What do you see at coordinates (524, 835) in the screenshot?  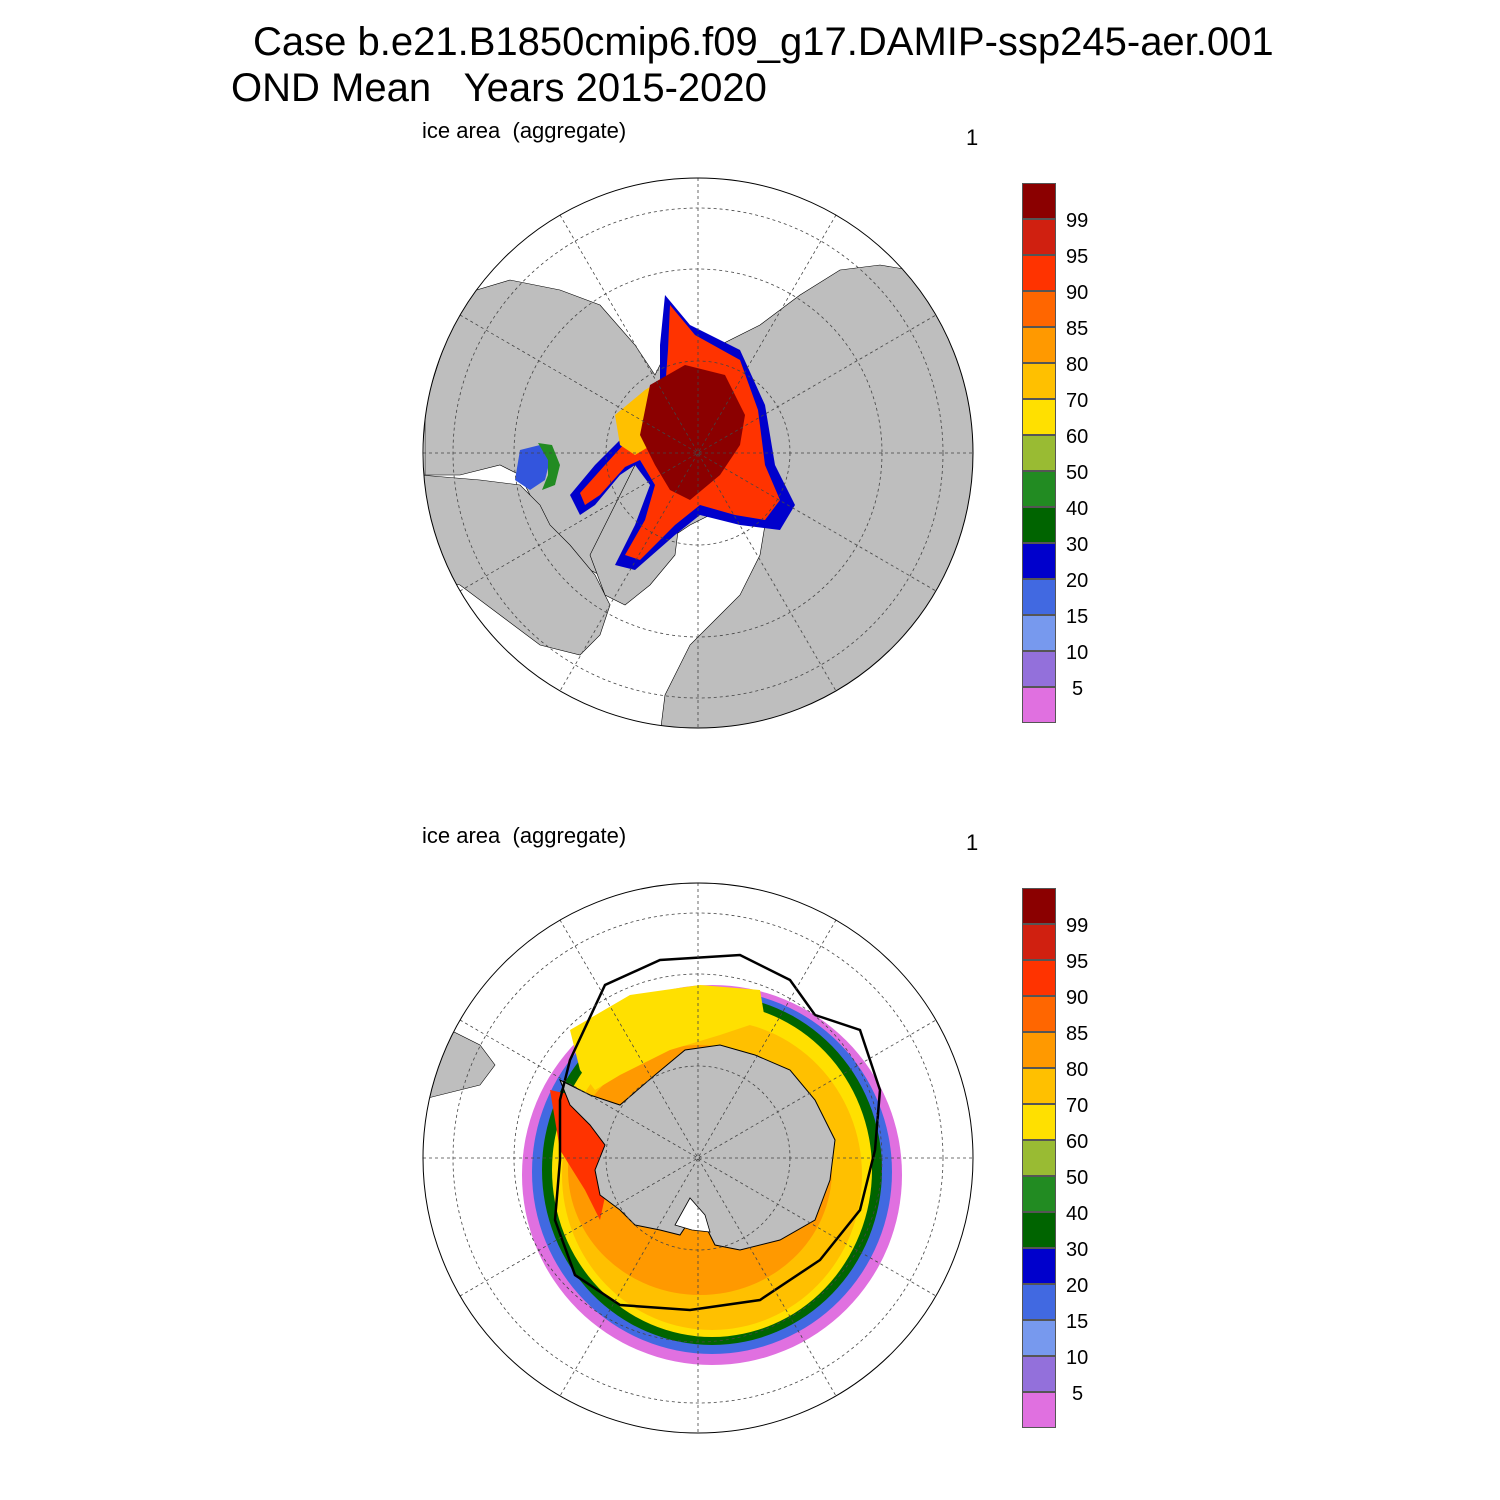 I see `antarctic-variable-label: ice area (aggregate)` at bounding box center [524, 835].